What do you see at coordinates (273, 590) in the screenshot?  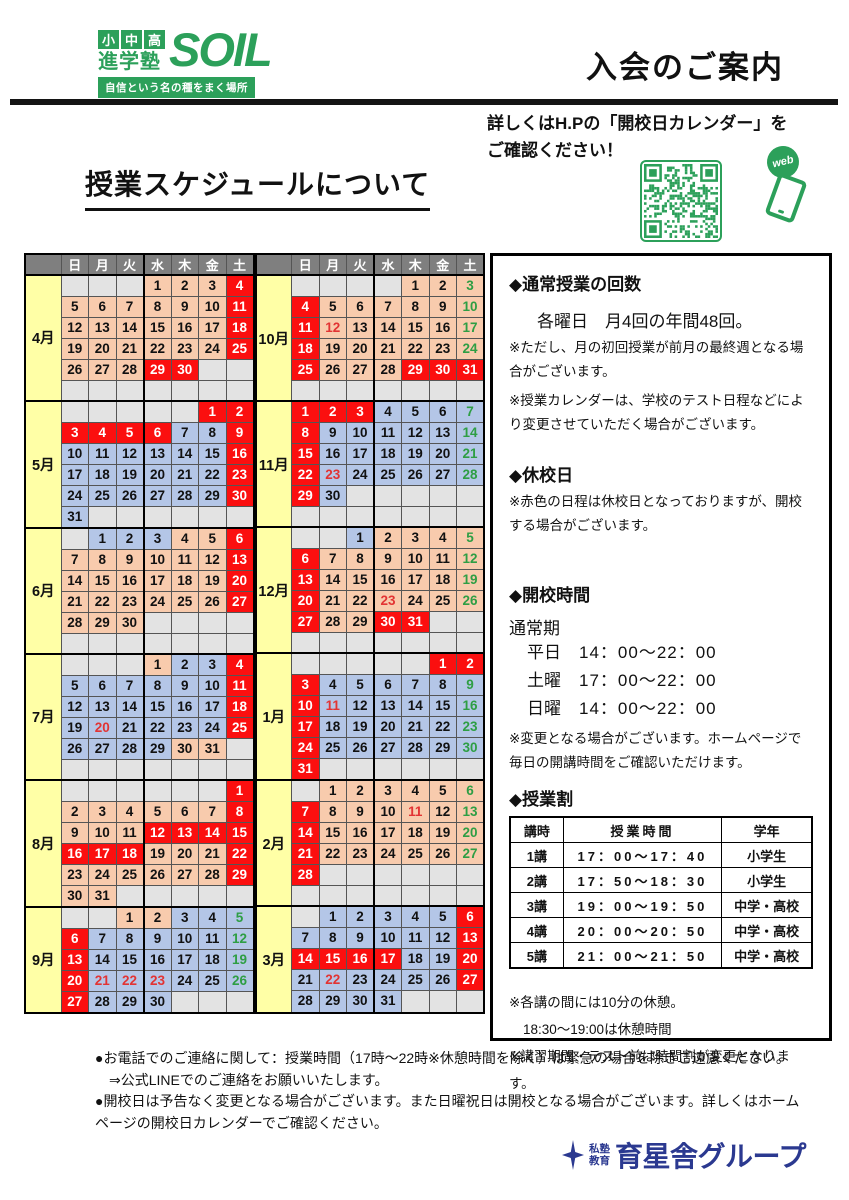 I see `month-label: 12月` at bounding box center [273, 590].